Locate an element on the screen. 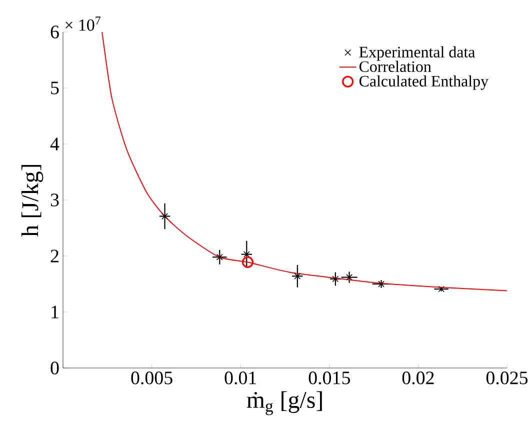 The image size is (532, 438). x-tick-label: 0.02 is located at coordinates (418, 378).